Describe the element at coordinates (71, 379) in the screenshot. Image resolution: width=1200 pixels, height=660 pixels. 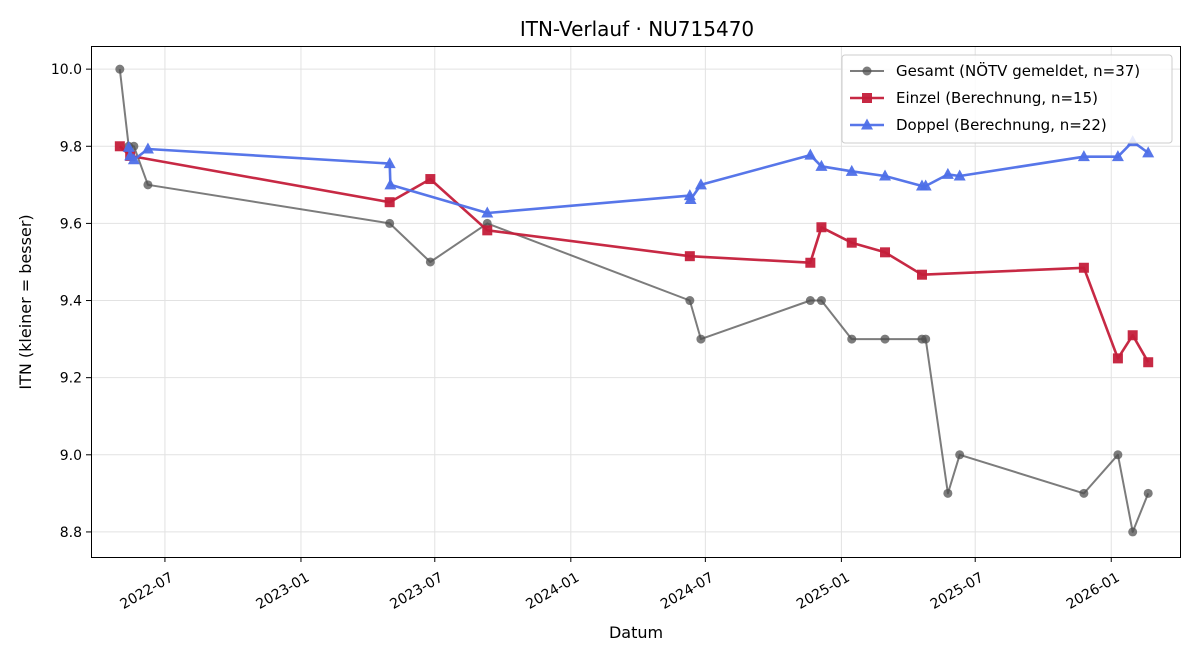
I see `y-tick-label: 9.2` at that location.